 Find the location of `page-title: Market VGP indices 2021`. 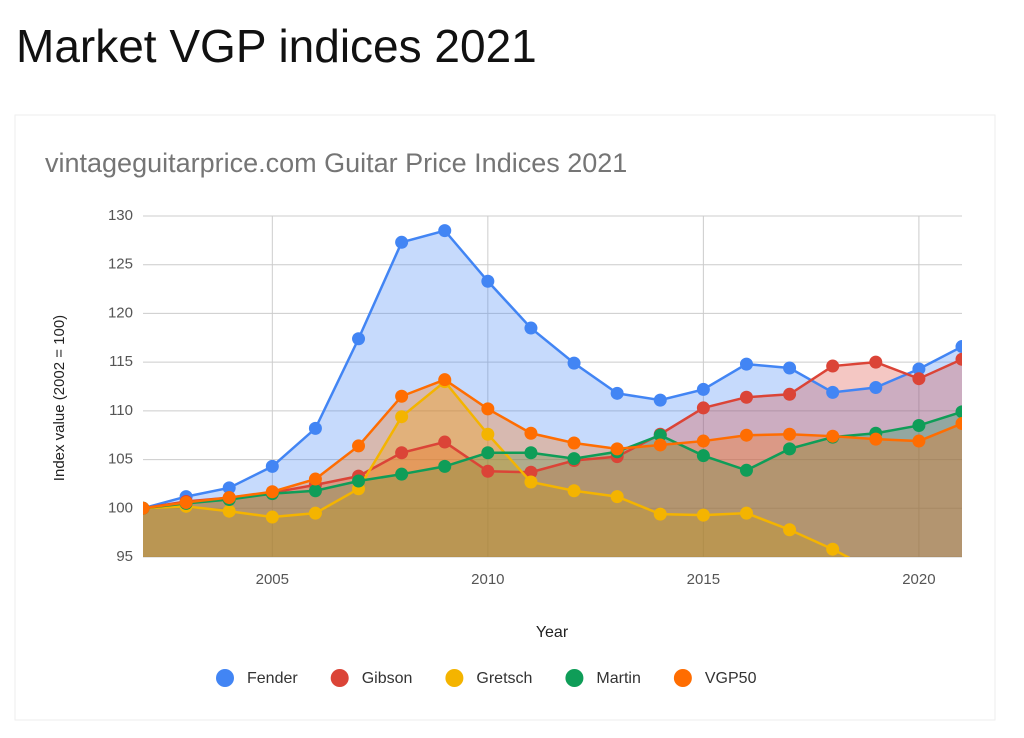

page-title: Market VGP indices 2021 is located at coordinates (276, 46).